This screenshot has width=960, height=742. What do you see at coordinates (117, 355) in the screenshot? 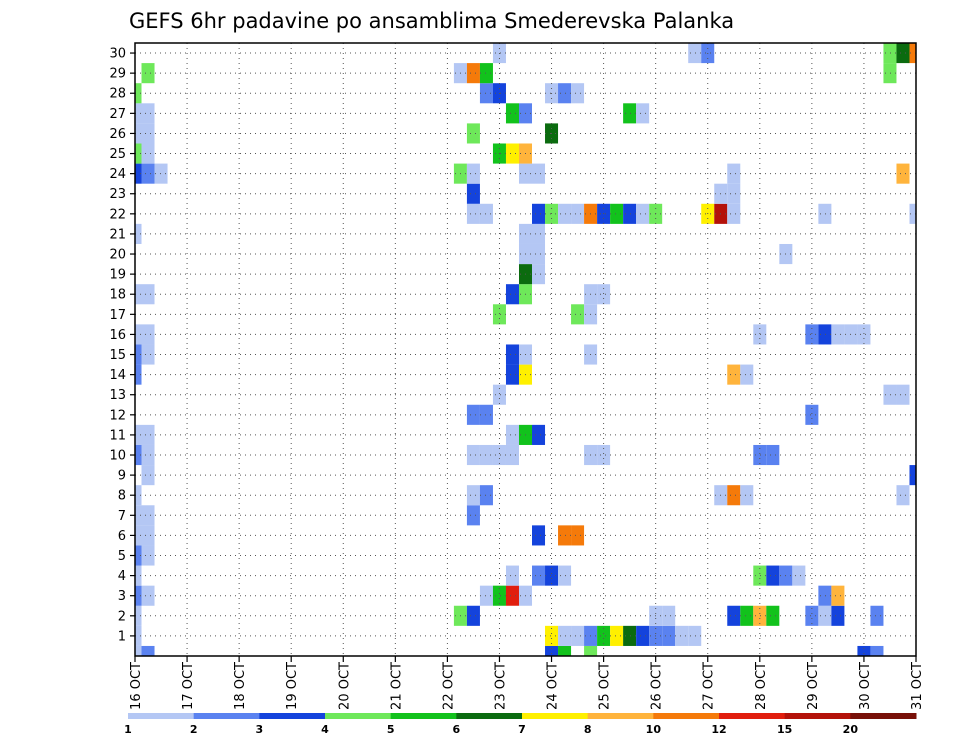
I see `y-tick-label: 15` at bounding box center [117, 355].